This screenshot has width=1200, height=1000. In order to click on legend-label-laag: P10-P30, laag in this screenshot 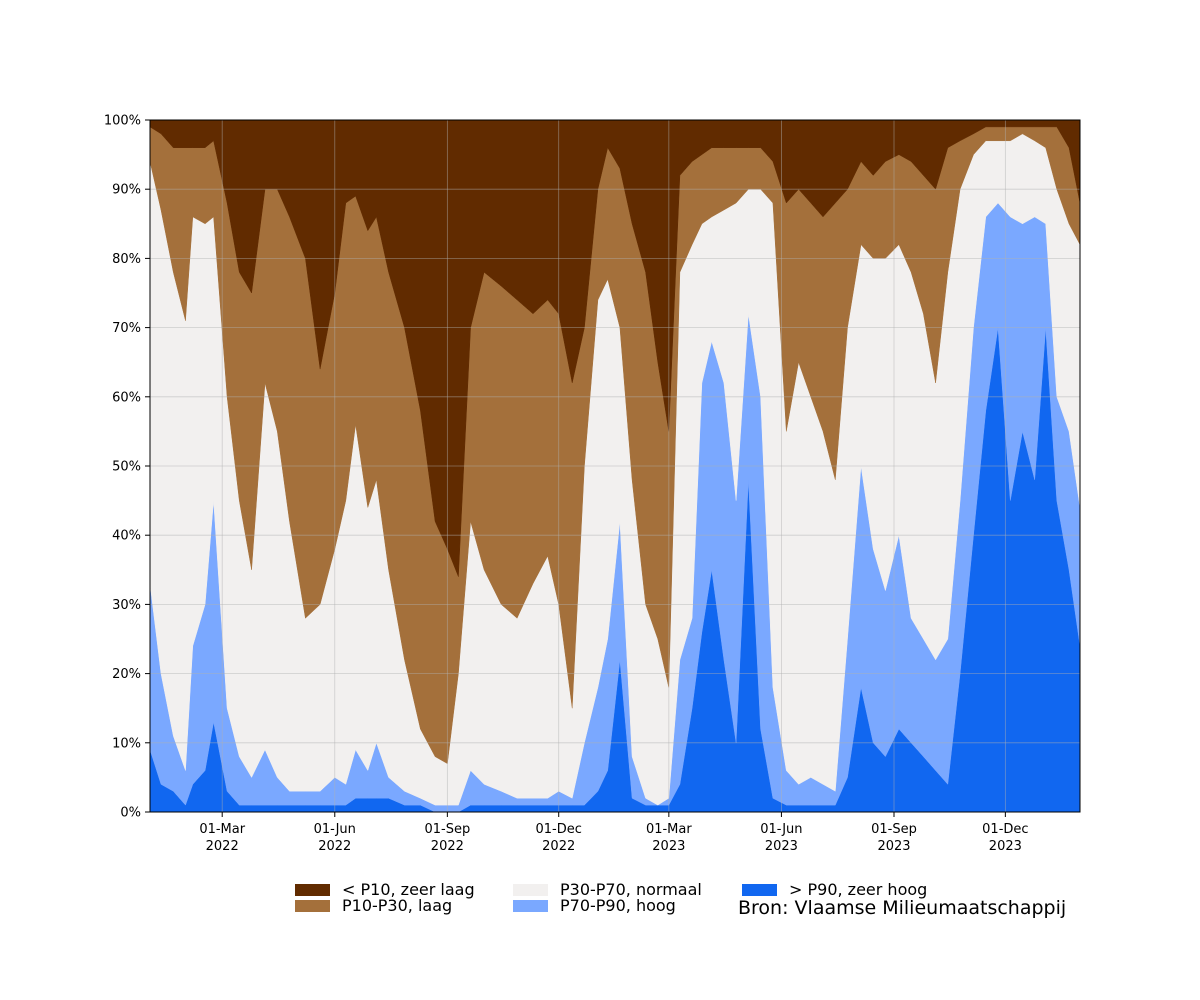, I will do `click(397, 905)`.